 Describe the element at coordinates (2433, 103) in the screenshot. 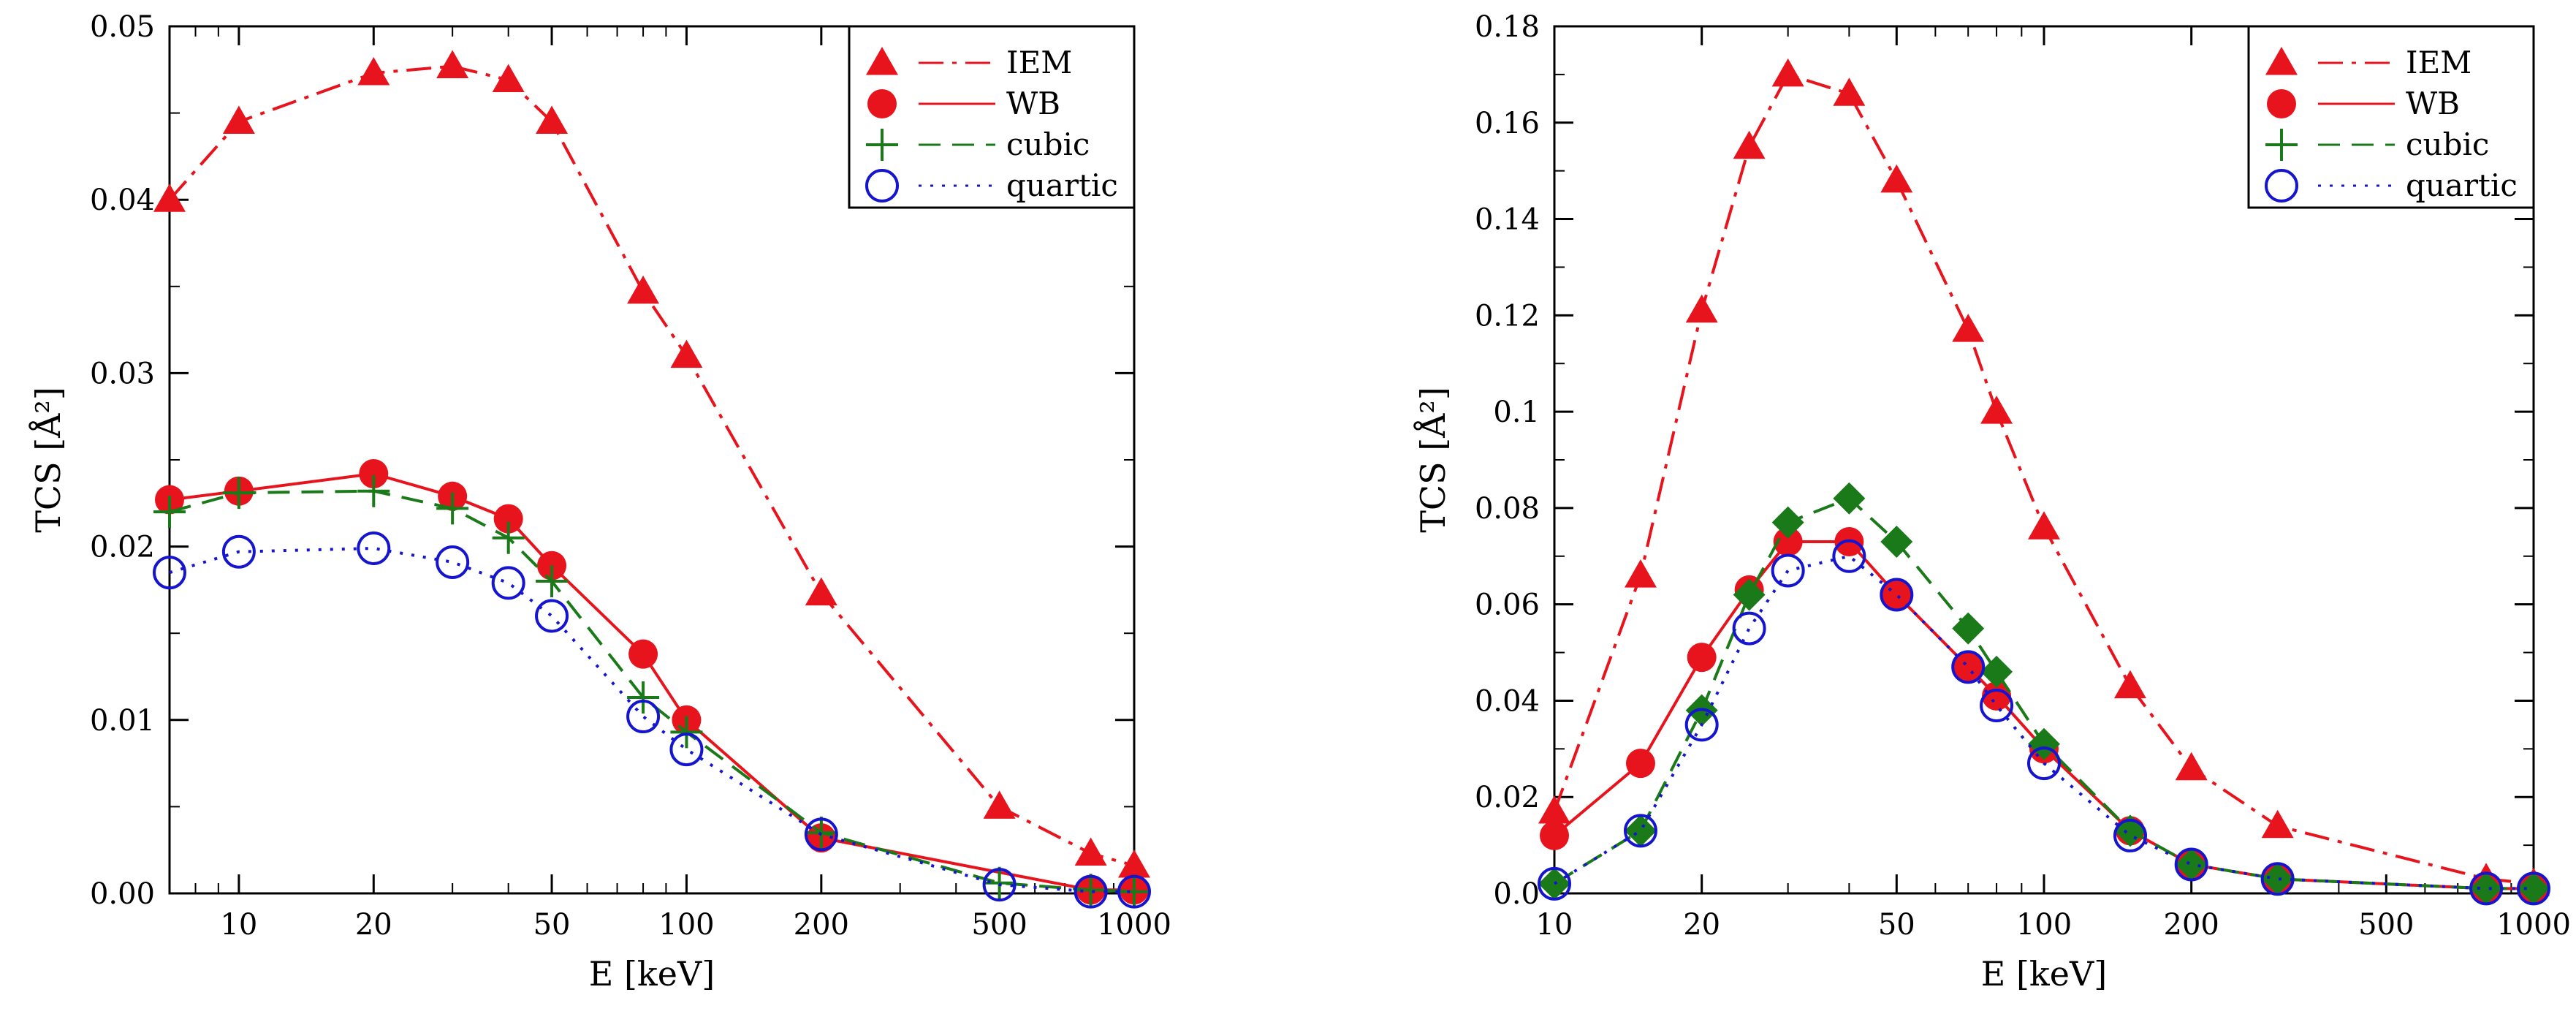

I see `legend-label-WB: WB` at that location.